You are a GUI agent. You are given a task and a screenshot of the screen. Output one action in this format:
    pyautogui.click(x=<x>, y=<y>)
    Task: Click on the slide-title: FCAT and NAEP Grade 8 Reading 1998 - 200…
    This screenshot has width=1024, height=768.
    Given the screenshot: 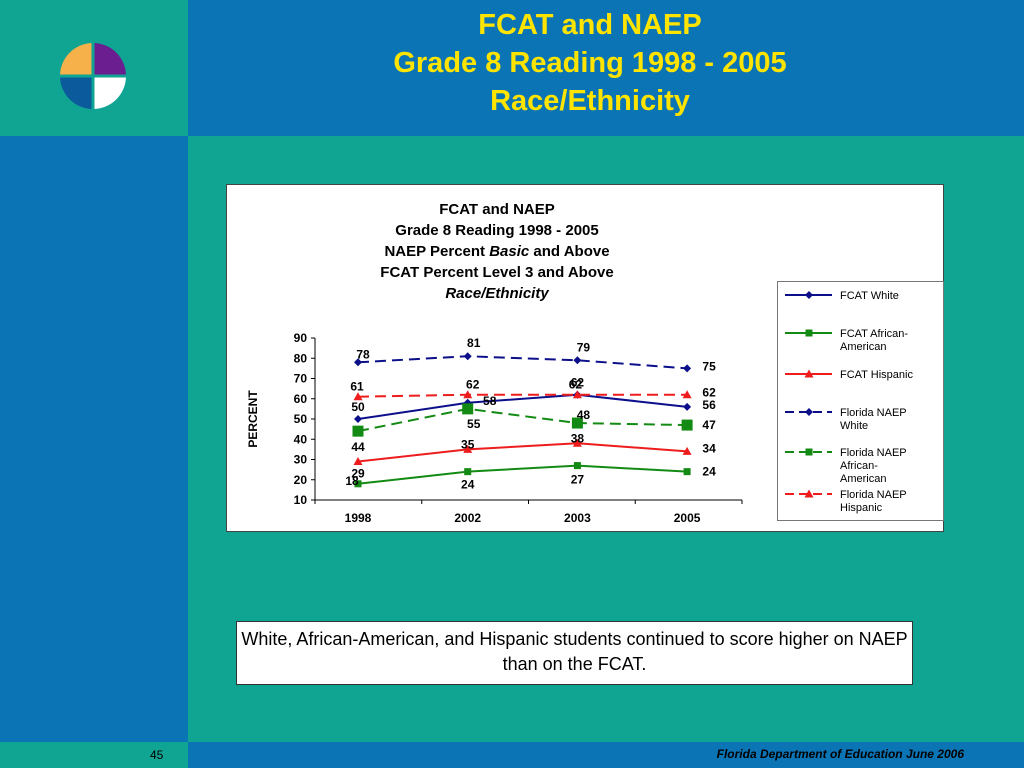 What is the action you would take?
    pyautogui.click(x=590, y=63)
    